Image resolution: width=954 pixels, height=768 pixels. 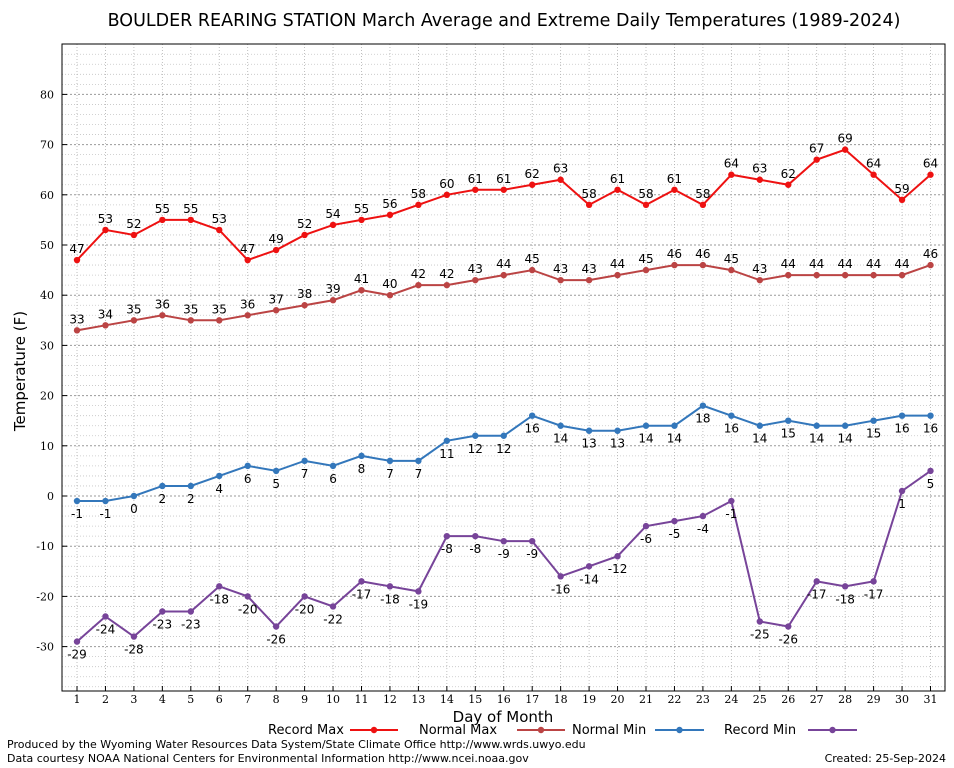 I want to click on legend-label: Normal Min, so click(x=609, y=730).